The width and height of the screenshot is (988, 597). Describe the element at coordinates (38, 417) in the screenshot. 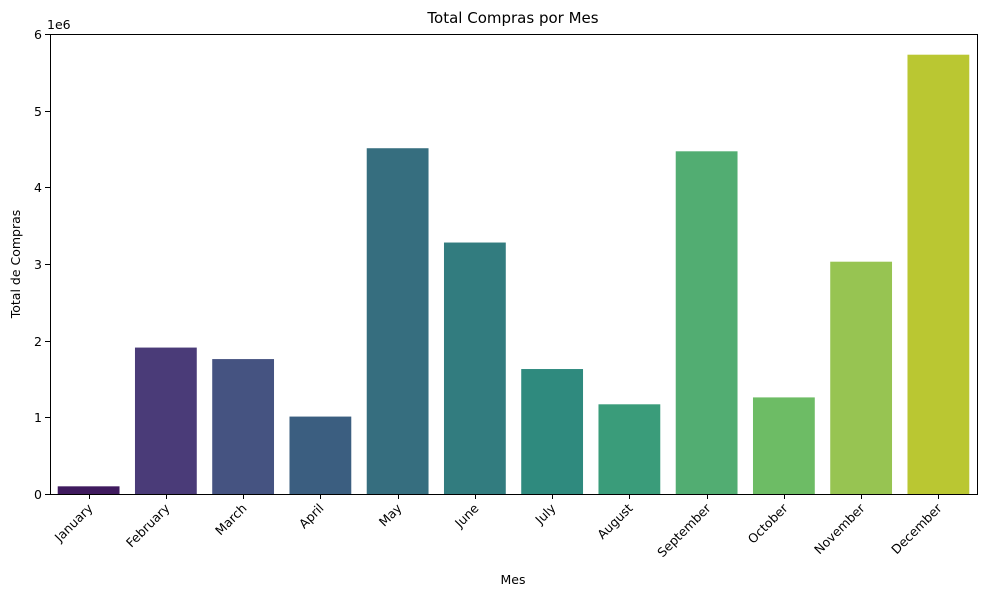

I see `y-tick-label: 1` at that location.